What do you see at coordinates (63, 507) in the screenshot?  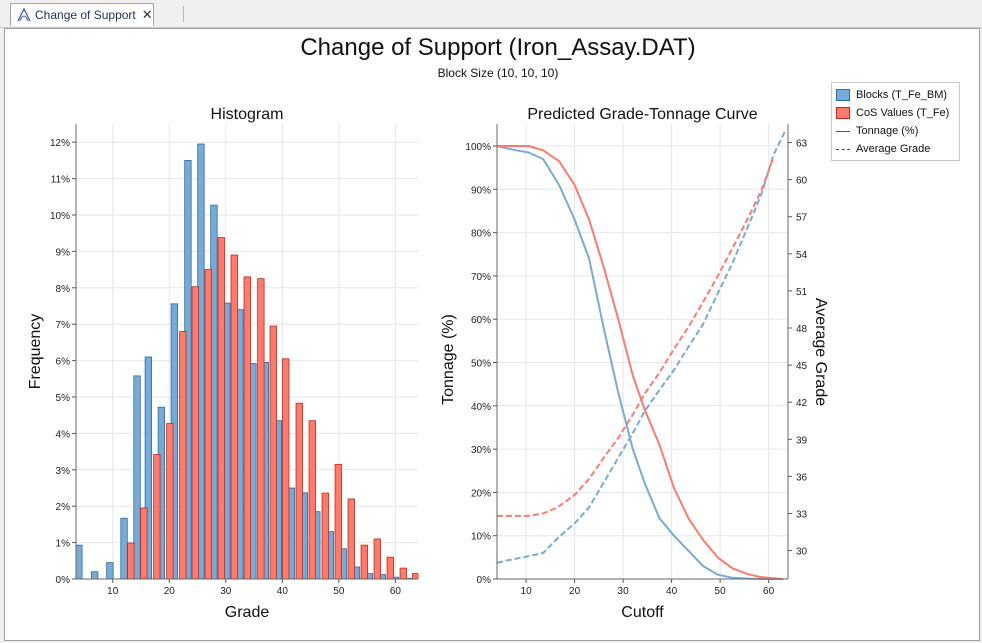 I see `histogram-y-tick-label: 2%` at bounding box center [63, 507].